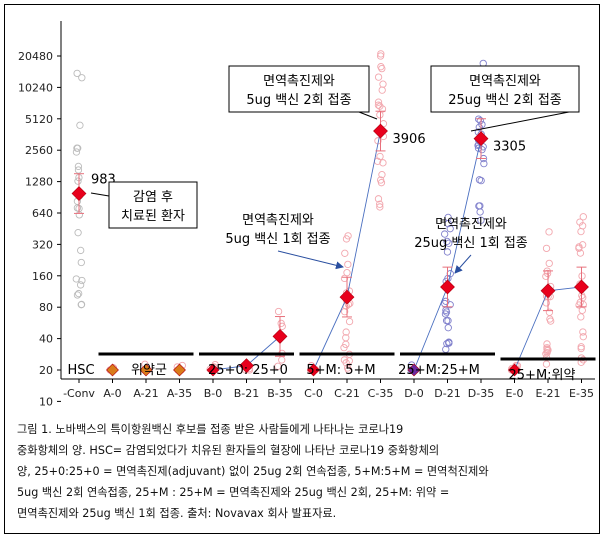 This screenshot has width=606, height=540. Describe the element at coordinates (447, 254) in the screenshot. I see `trend-line` at that location.